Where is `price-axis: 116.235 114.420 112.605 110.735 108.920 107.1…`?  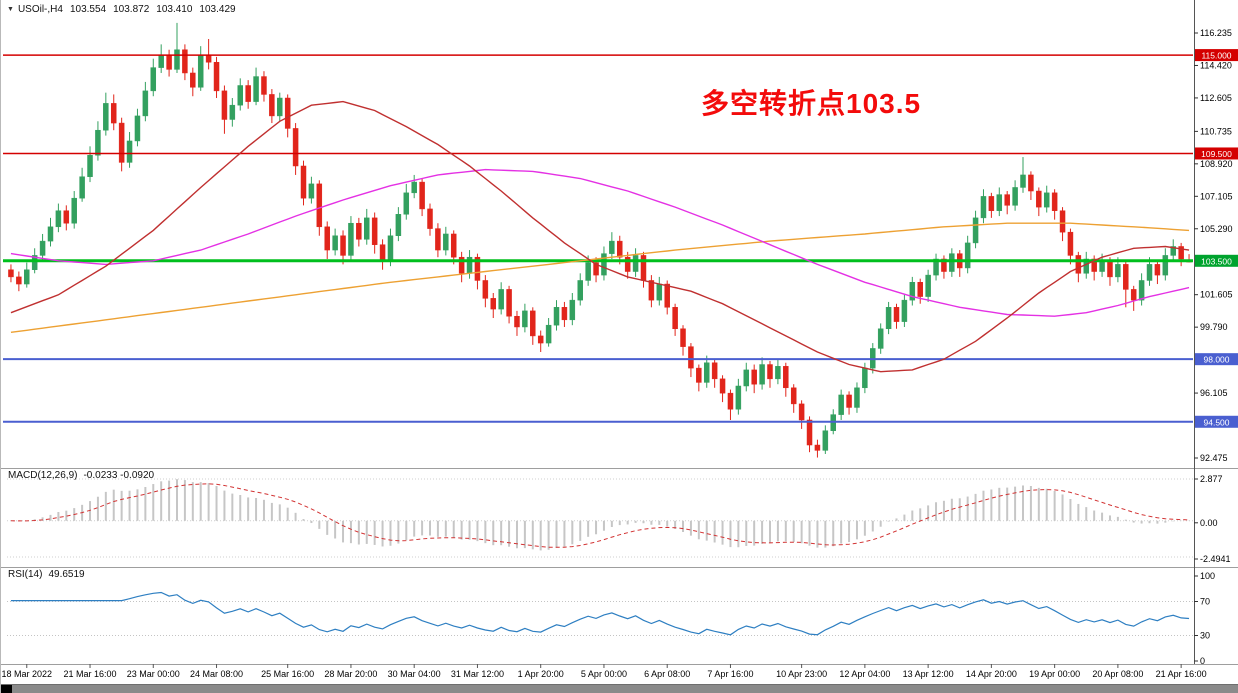 price-axis: 116.235 114.420 112.605 110.735 108.920 107.1… is located at coordinates (1216, 245).